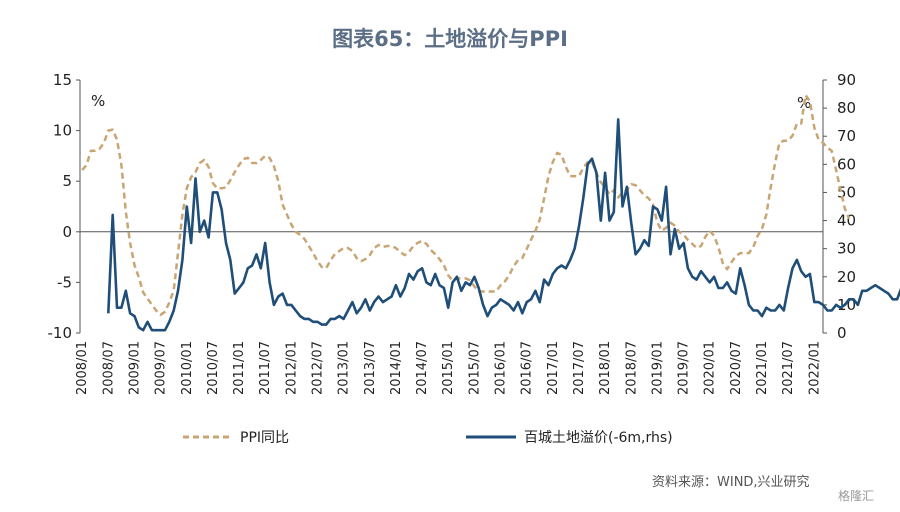 The width and height of the screenshot is (900, 512). Describe the element at coordinates (62, 80) in the screenshot. I see `left-tick-label: 15` at that location.